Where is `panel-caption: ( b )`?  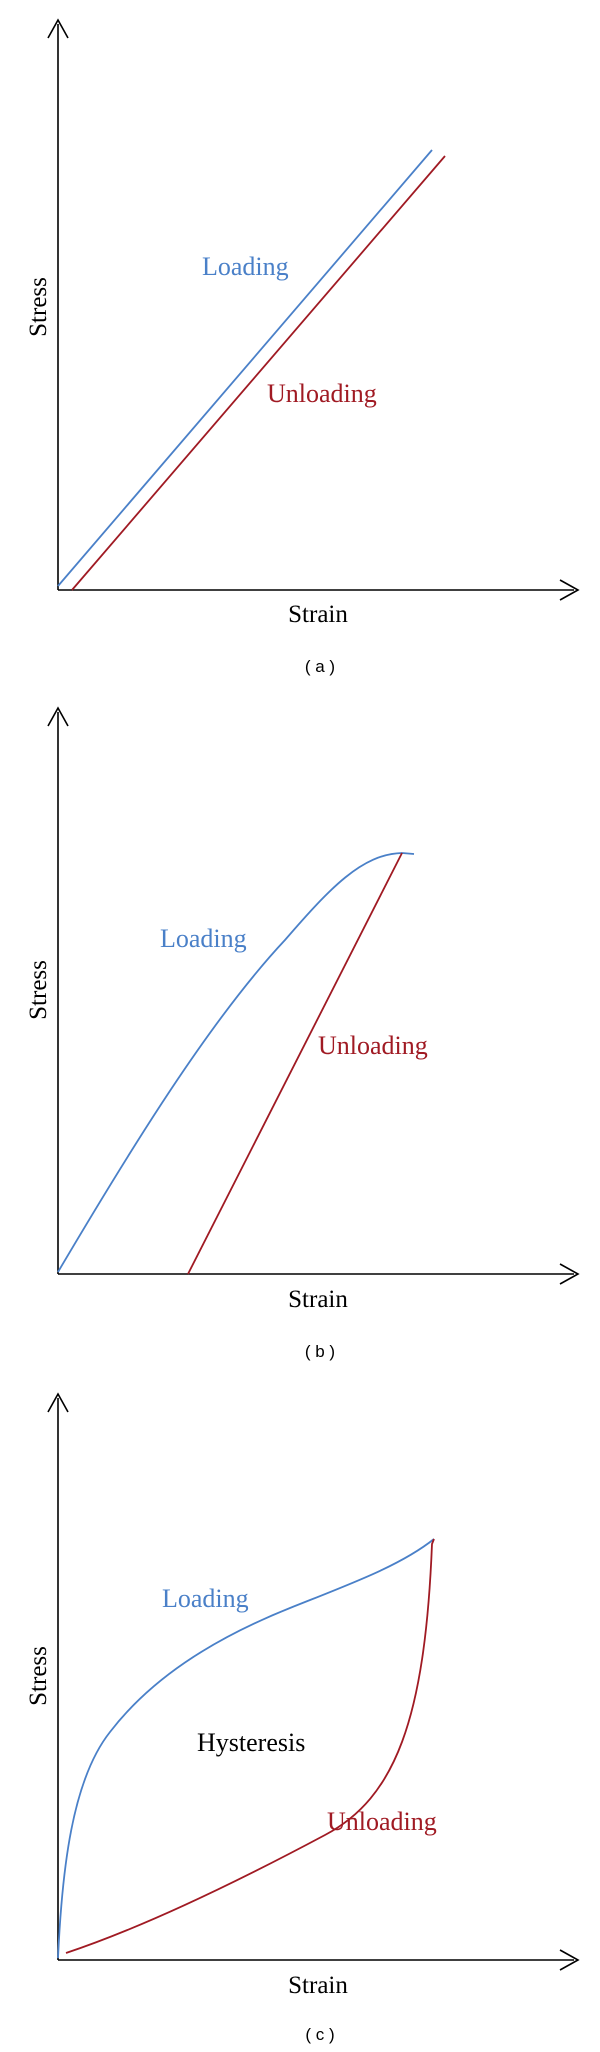
panel-caption: ( b ) is located at coordinates (320, 1351).